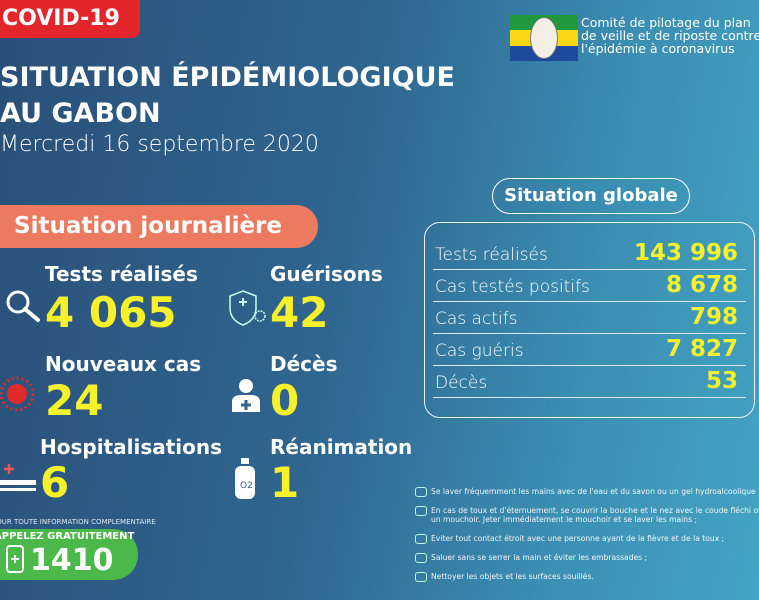 The height and width of the screenshot is (600, 759). I want to click on hotline-badge: APPELEZ GRATUITEMENT 1410, so click(69, 554).